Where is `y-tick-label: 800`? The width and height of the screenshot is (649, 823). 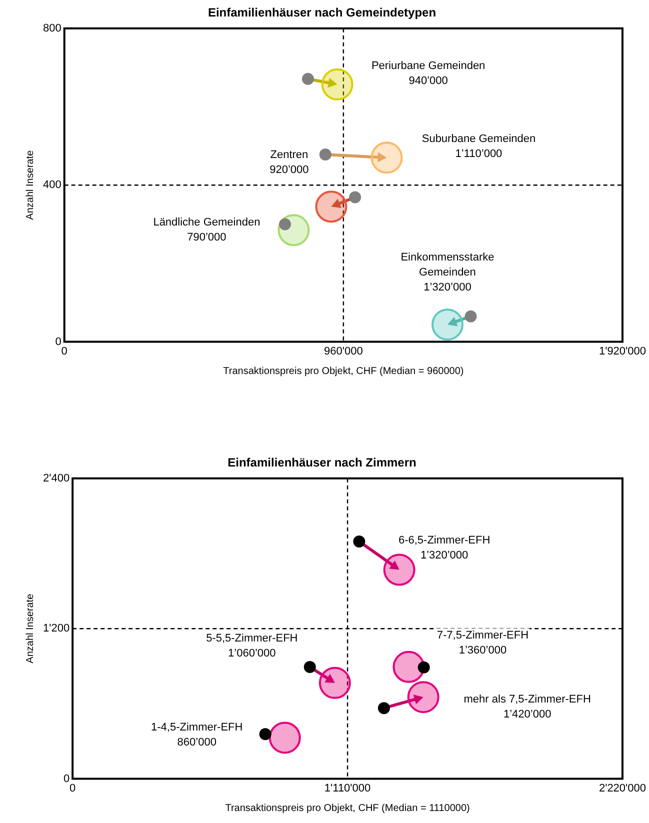
y-tick-label: 800 is located at coordinates (52, 28).